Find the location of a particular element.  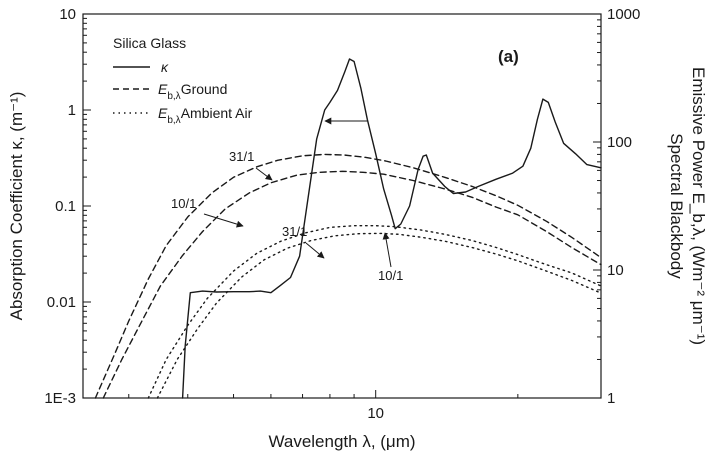

legend-air-symbol: E is located at coordinates (163, 113).